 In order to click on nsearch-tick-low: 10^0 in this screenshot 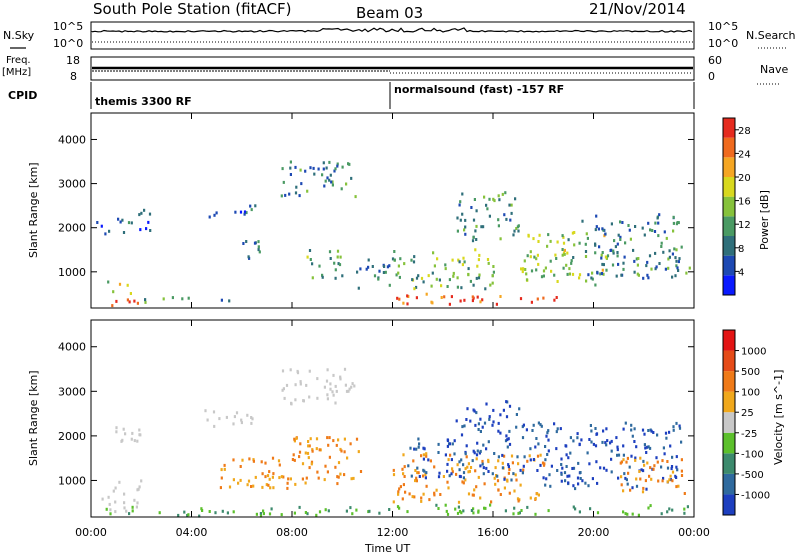, I will do `click(723, 43)`.